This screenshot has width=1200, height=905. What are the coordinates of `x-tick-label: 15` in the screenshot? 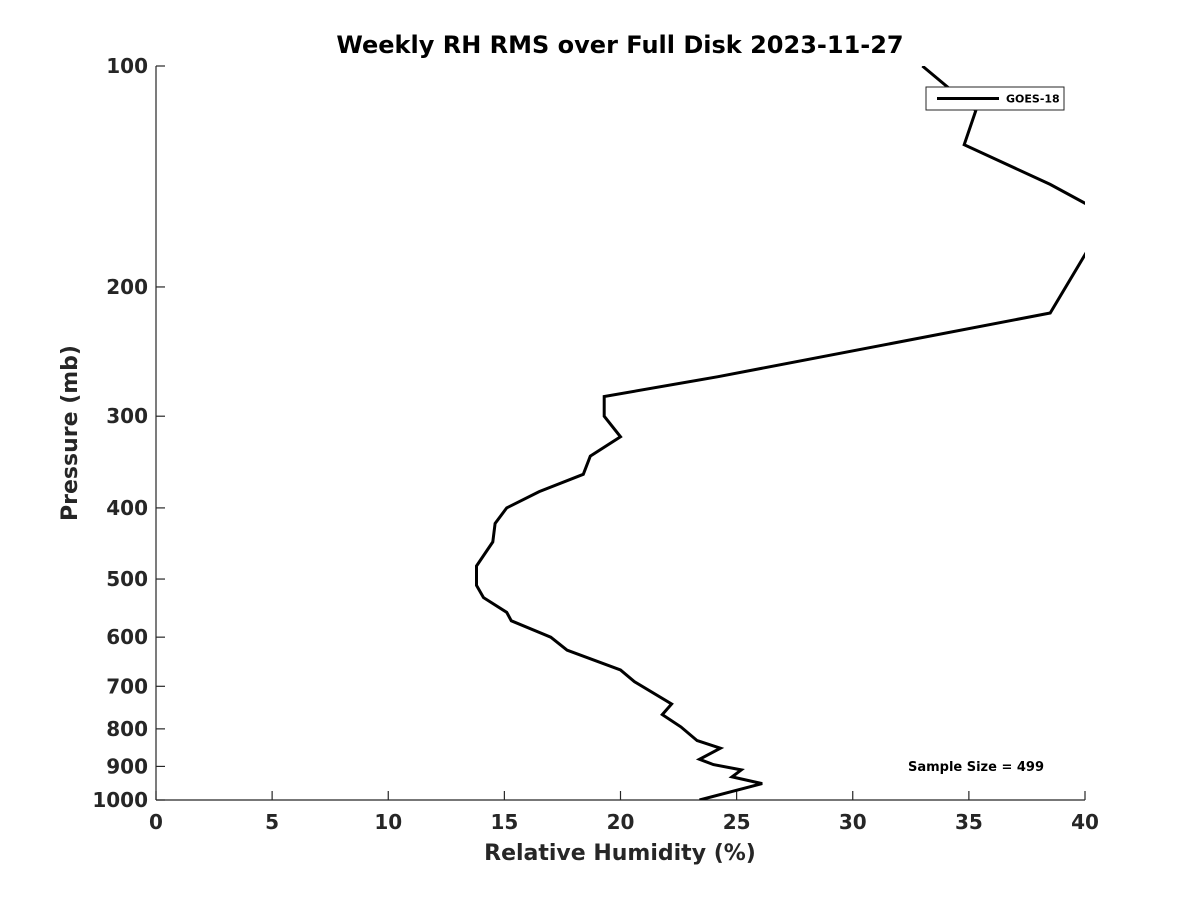 It's located at (504, 822).